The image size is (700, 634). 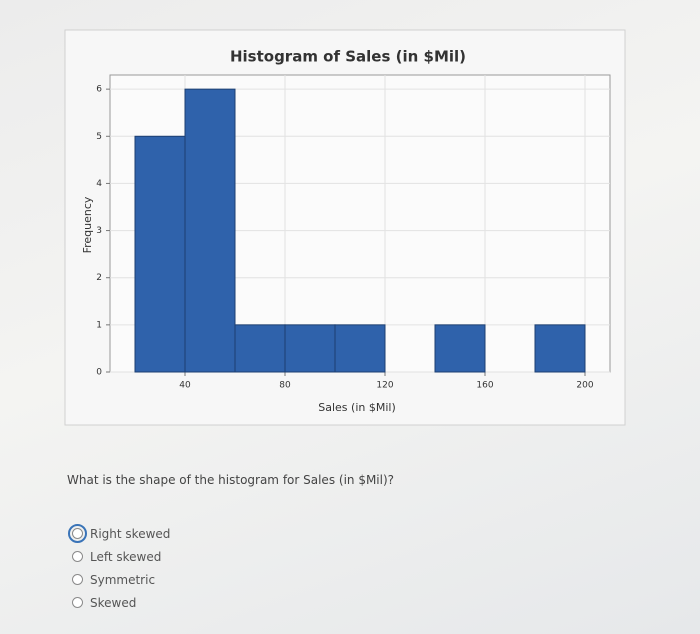 What do you see at coordinates (113, 602) in the screenshot?
I see `option-label: Skewed` at bounding box center [113, 602].